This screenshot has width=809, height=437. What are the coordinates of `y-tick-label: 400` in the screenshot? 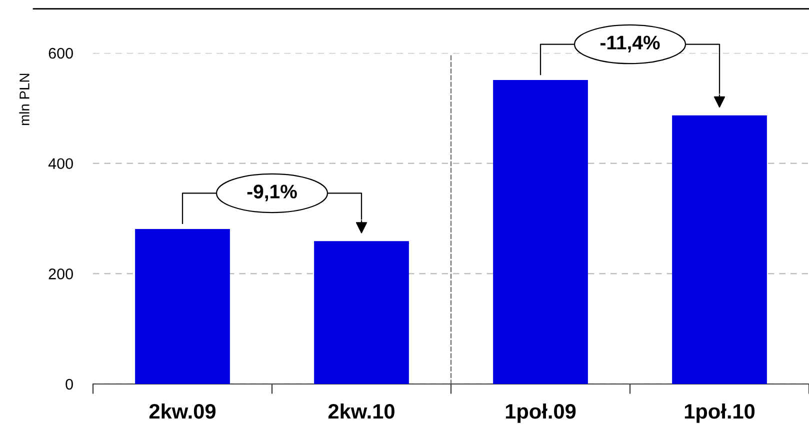 It's located at (60, 164).